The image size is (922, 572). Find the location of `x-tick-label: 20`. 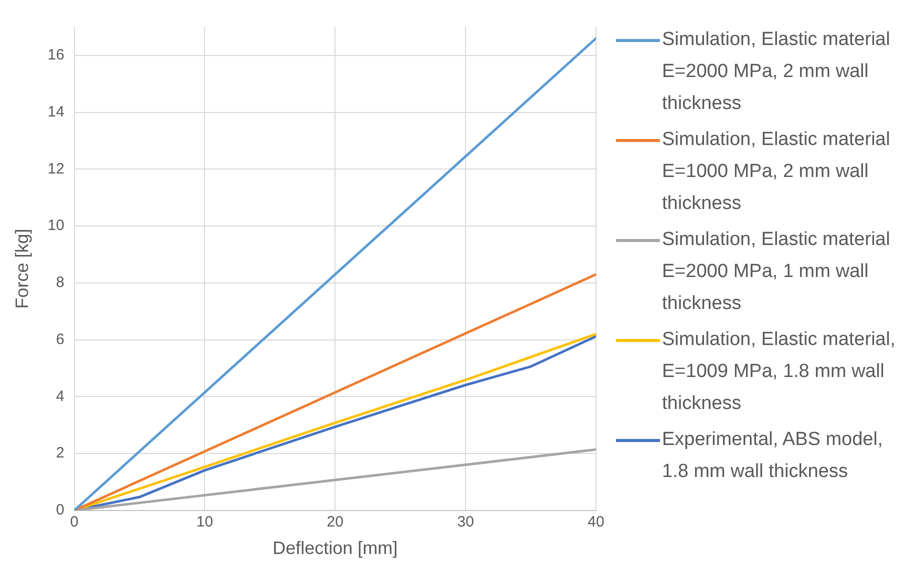

x-tick-label: 20 is located at coordinates (335, 522).